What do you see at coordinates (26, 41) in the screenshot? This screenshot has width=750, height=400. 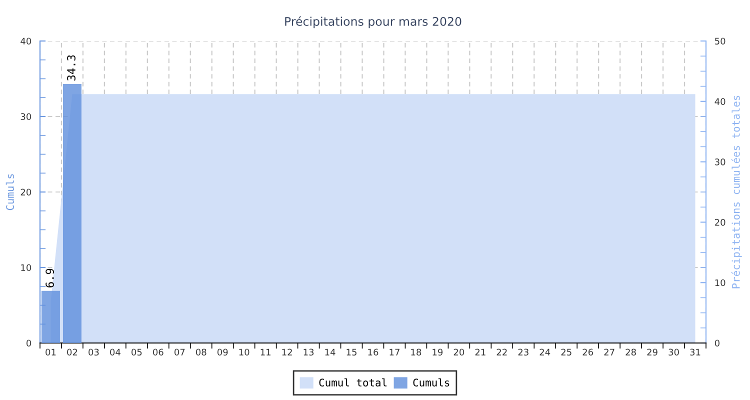 I see `y-tick-label: 40` at bounding box center [26, 41].